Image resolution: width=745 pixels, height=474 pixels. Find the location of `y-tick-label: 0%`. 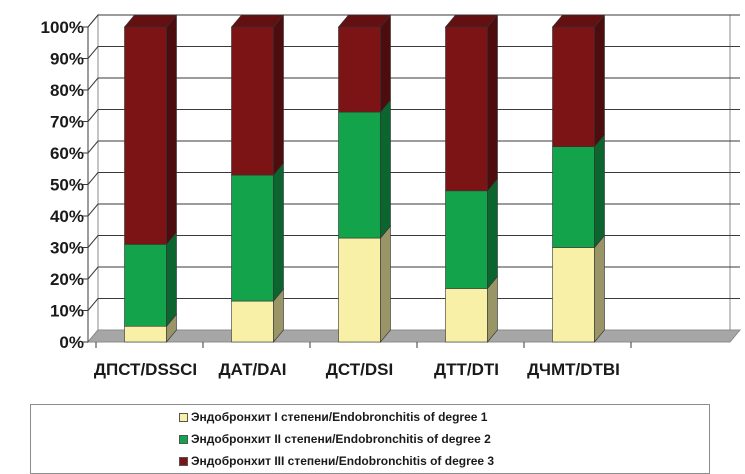

y-tick-label: 0% is located at coordinates (71, 342).